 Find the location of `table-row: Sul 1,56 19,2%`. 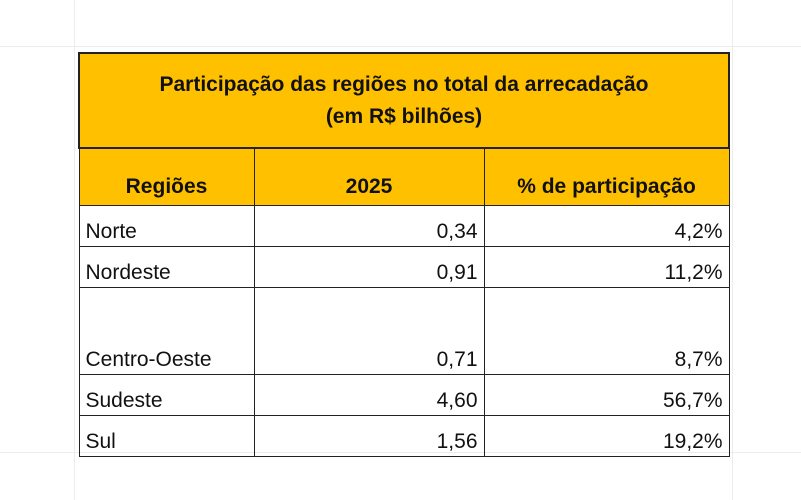

table-row: Sul 1,56 19,2% is located at coordinates (404, 436).